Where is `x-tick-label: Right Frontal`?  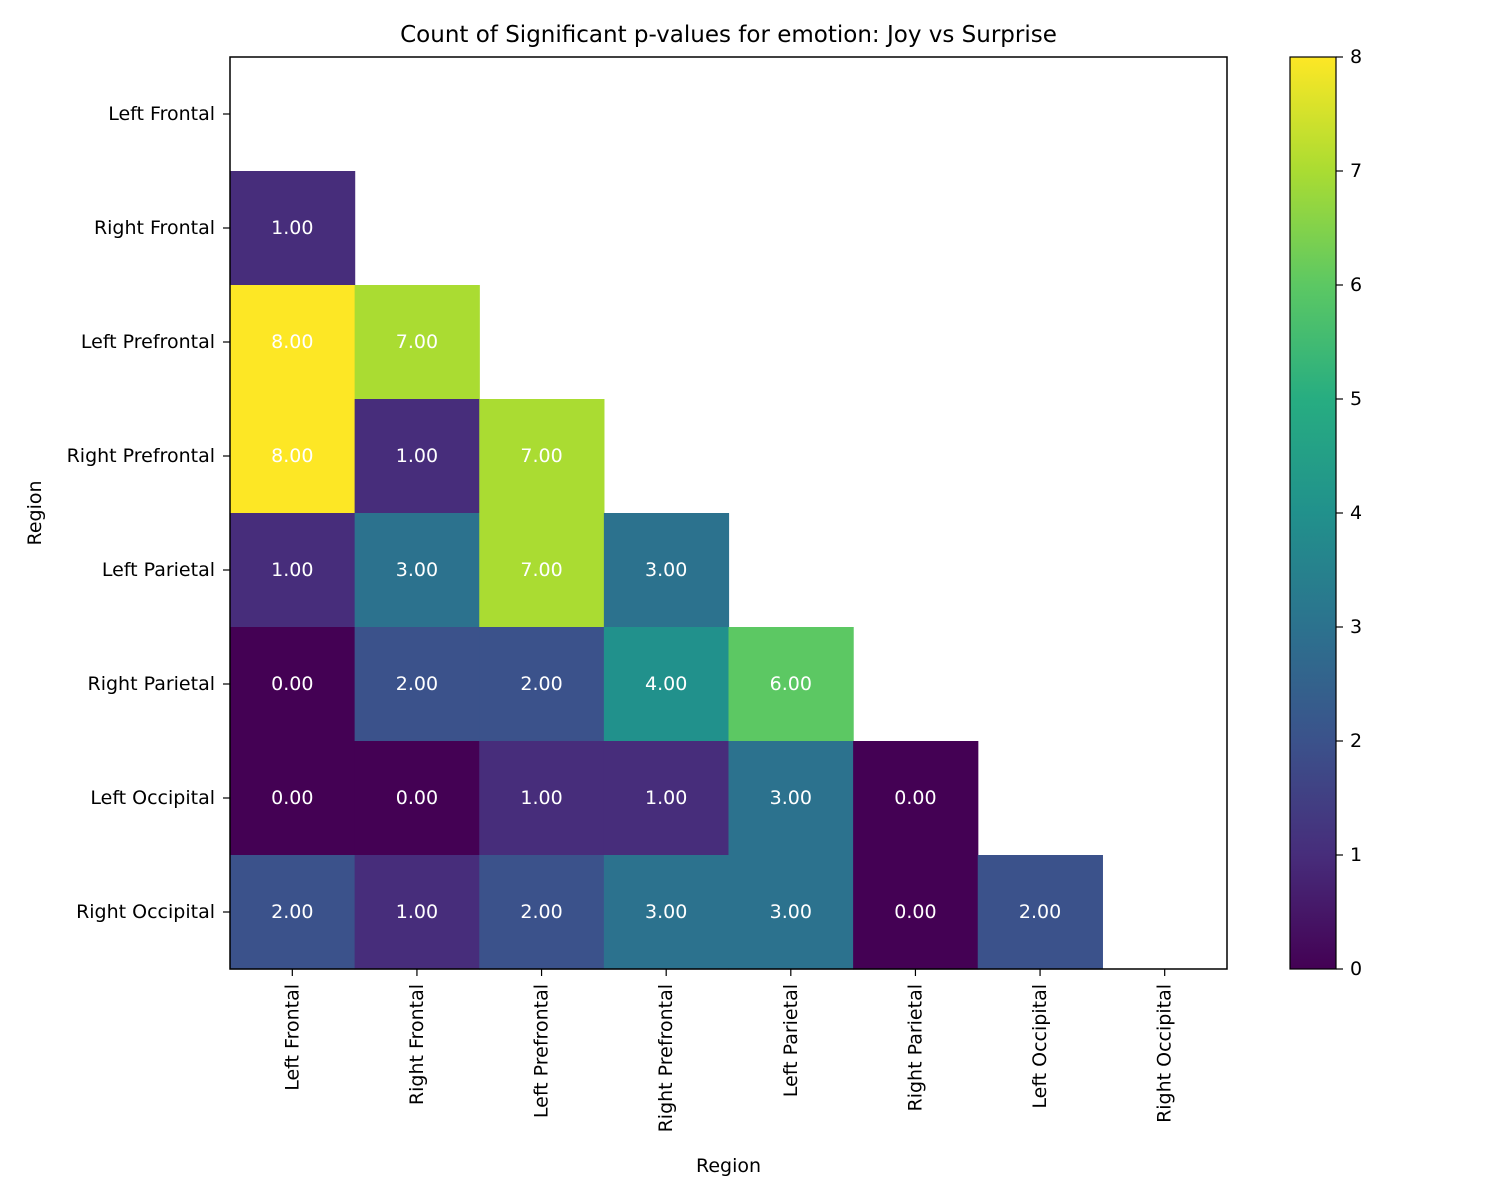
x-tick-label: Right Frontal is located at coordinates (417, 1044).